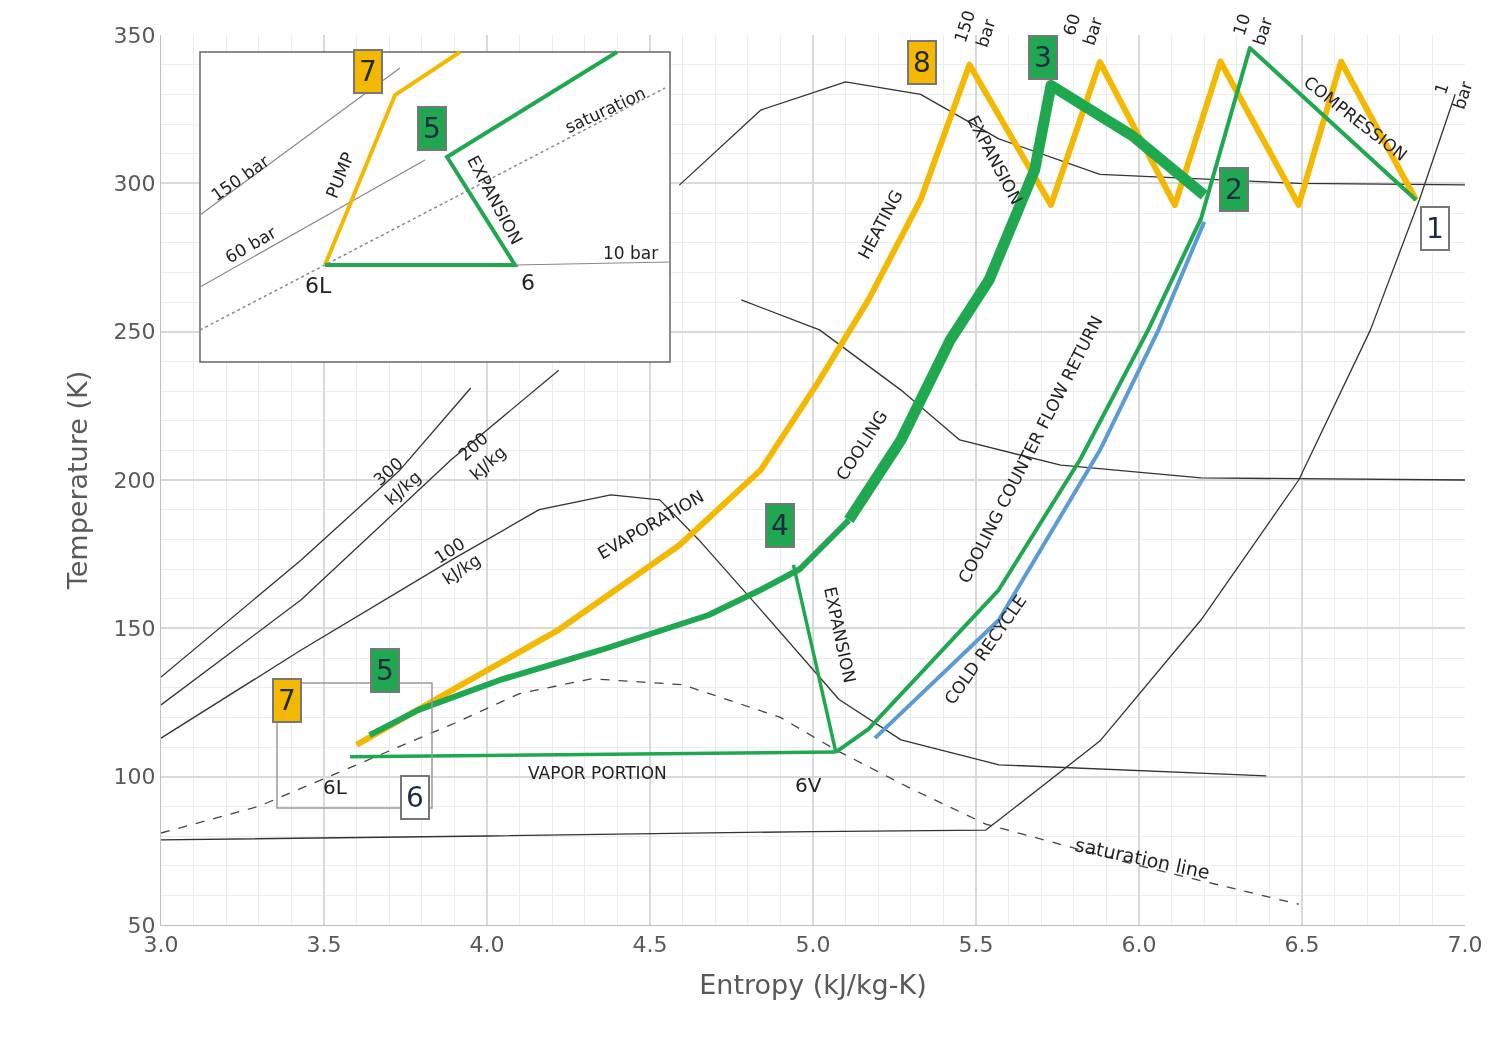 The height and width of the screenshot is (1045, 1511). What do you see at coordinates (1252, 29) in the screenshot?
I see `annotation: 10 bar` at bounding box center [1252, 29].